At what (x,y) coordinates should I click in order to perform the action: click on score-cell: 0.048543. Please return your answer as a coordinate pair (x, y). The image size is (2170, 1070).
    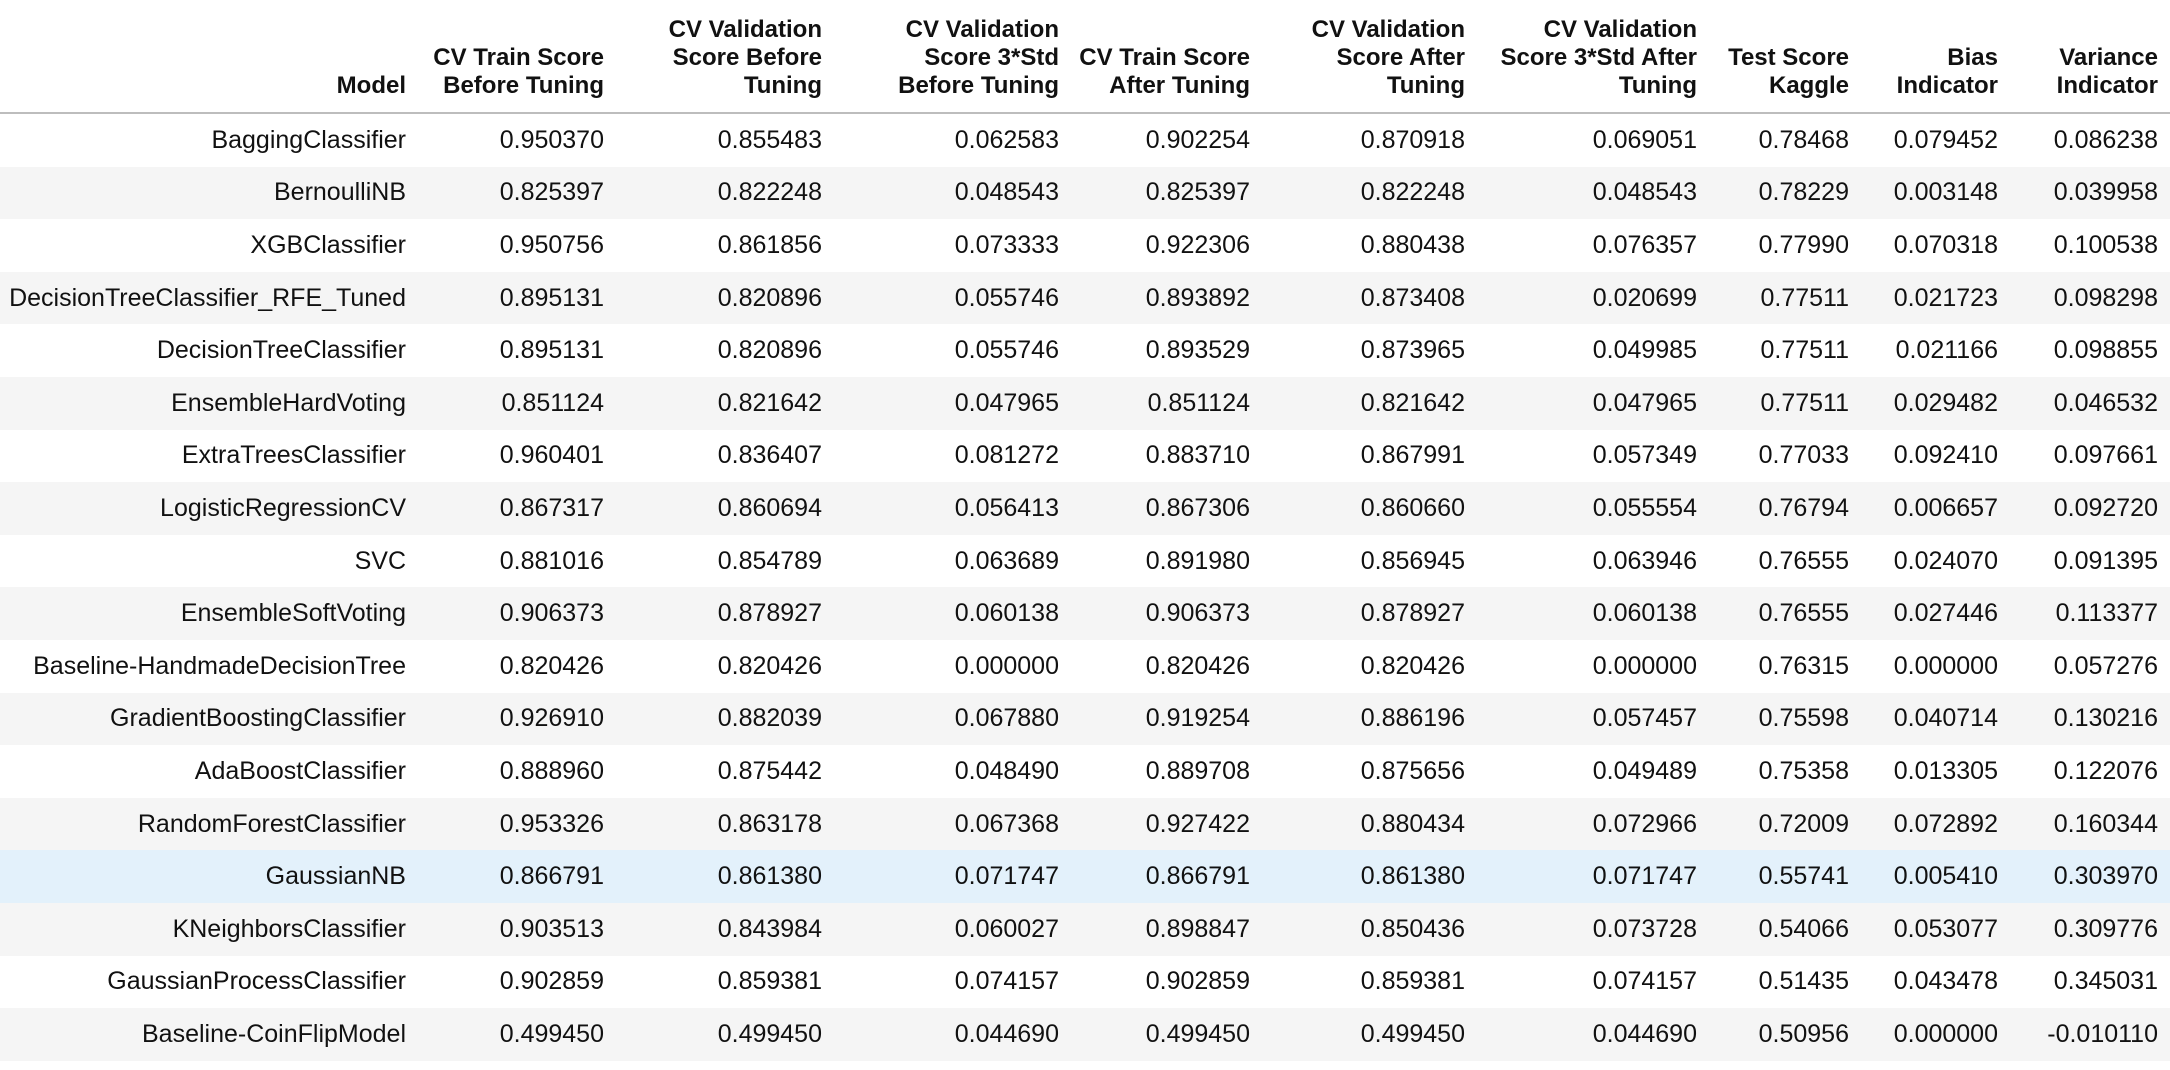
    Looking at the image, I should click on (1593, 193).